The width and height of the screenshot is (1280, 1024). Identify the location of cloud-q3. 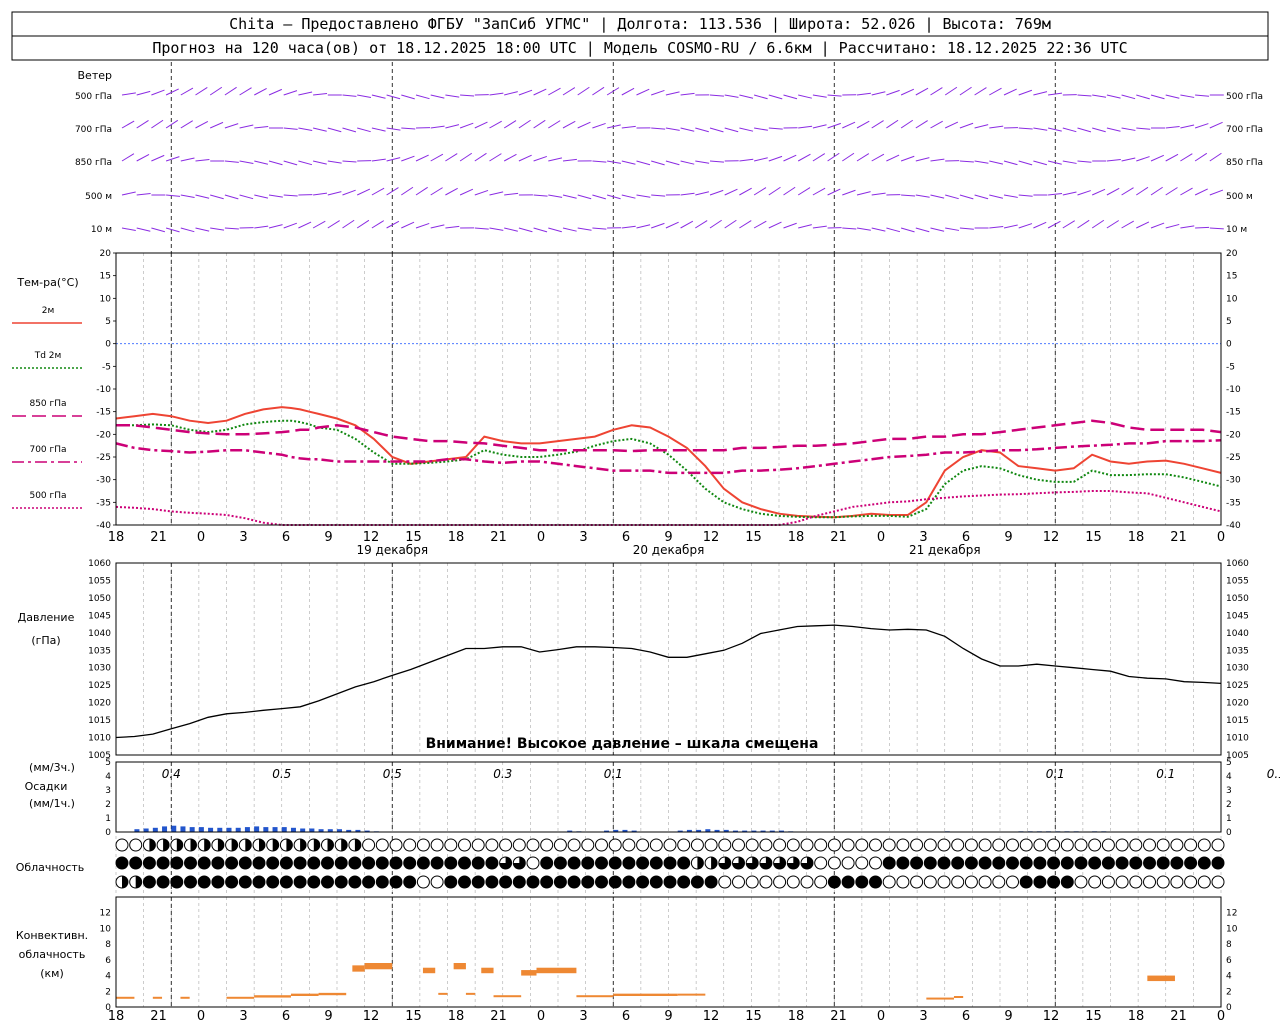
(752, 863).